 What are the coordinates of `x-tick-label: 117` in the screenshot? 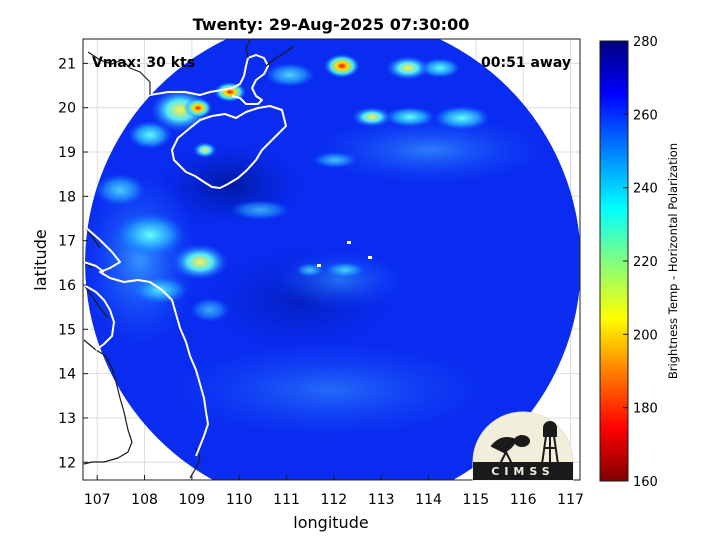 It's located at (570, 500).